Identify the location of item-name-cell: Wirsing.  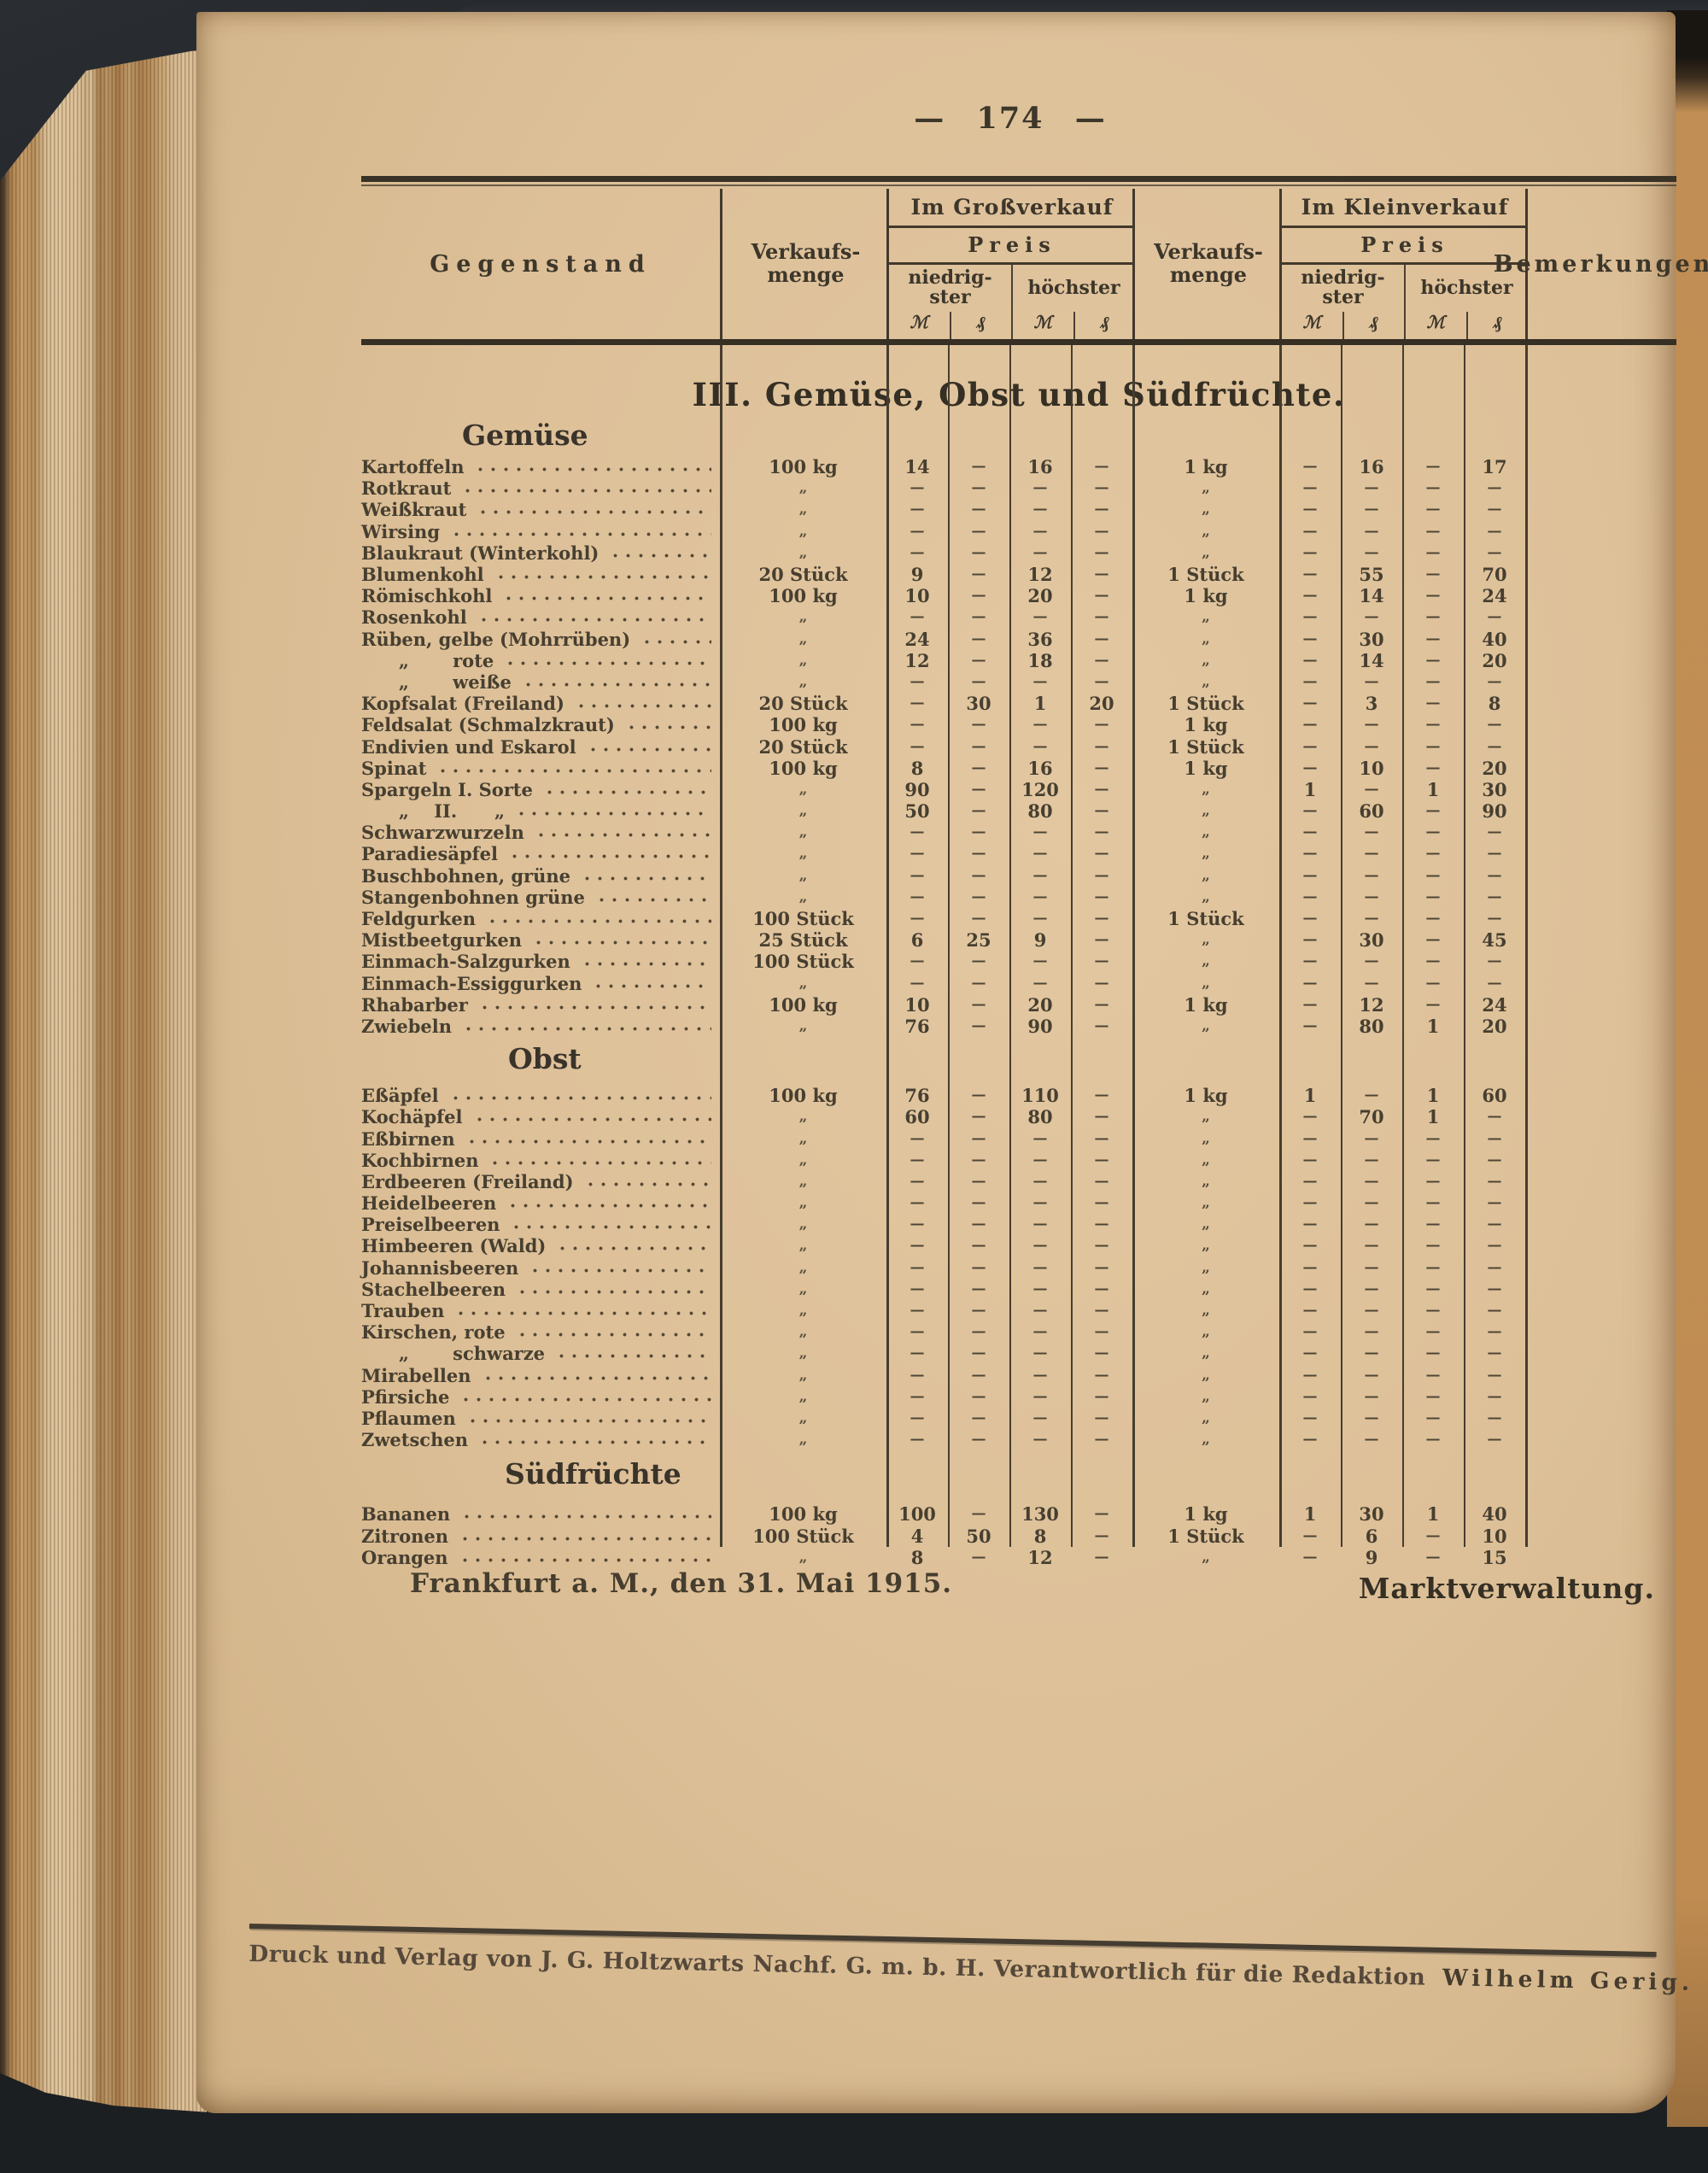
(540, 532).